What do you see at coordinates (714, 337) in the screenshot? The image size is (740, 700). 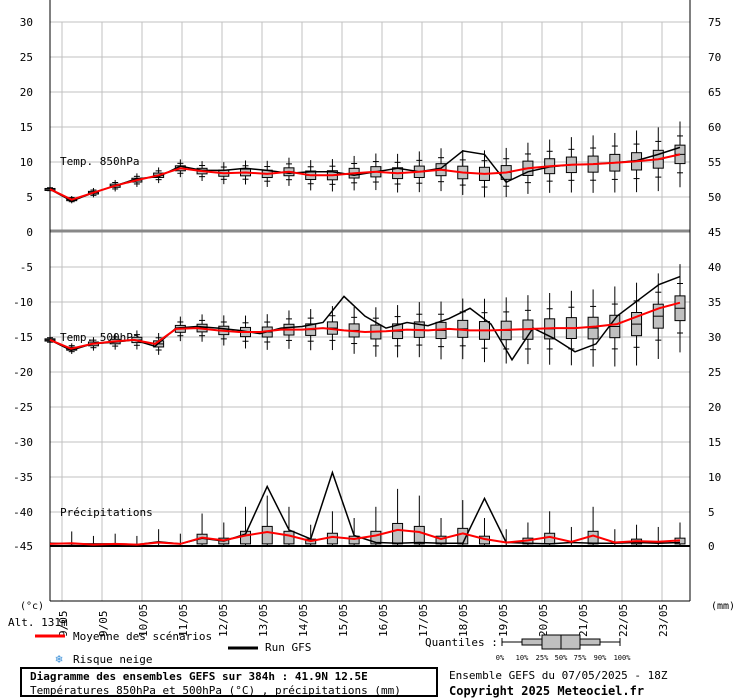 I see `right-tick-label: 30` at bounding box center [714, 337].